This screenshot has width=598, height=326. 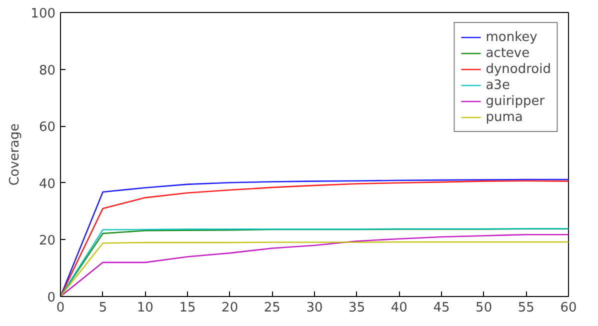 I want to click on x-tick-label: 15, so click(x=187, y=308).